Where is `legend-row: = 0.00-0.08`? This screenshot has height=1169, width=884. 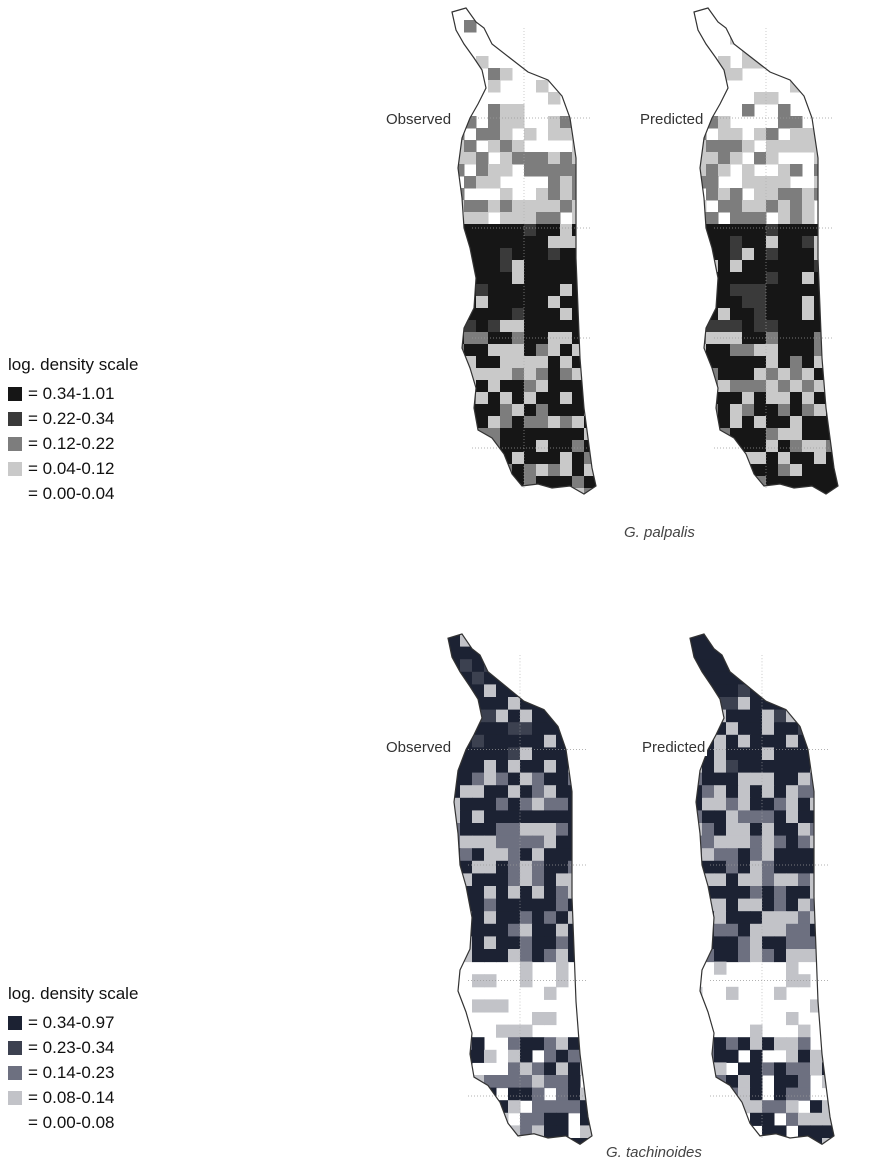
legend-row: = 0.00-0.08 is located at coordinates (73, 1122).